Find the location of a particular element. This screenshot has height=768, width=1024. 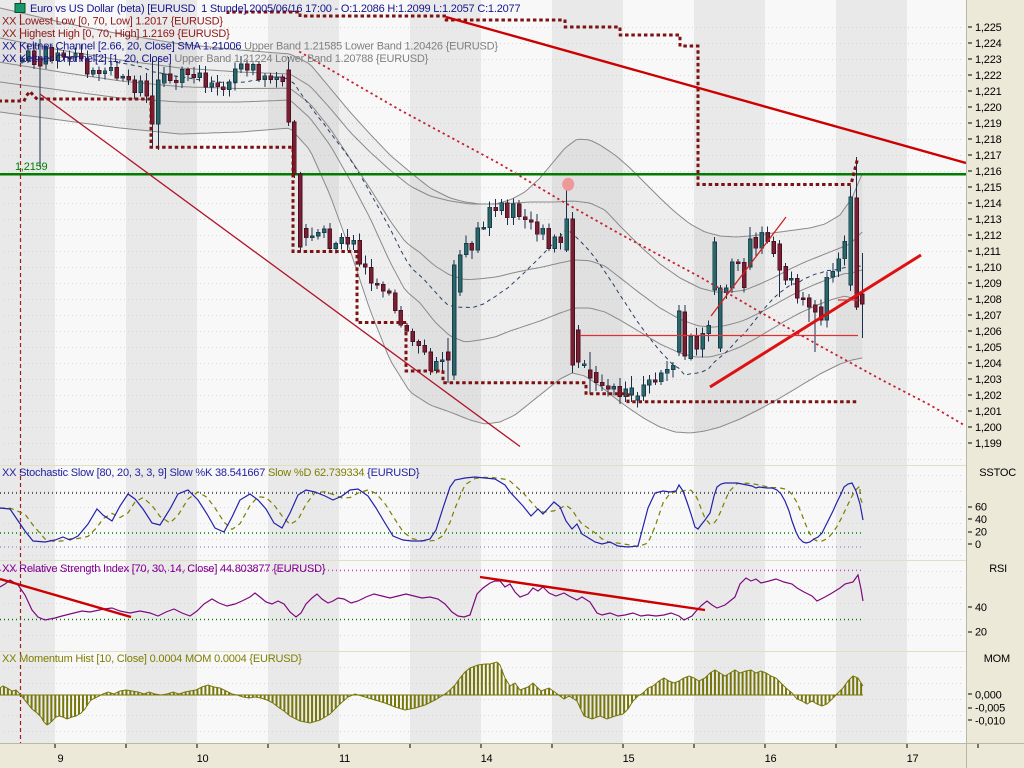

svg-text: 1,2159 is located at coordinates (31, 167).